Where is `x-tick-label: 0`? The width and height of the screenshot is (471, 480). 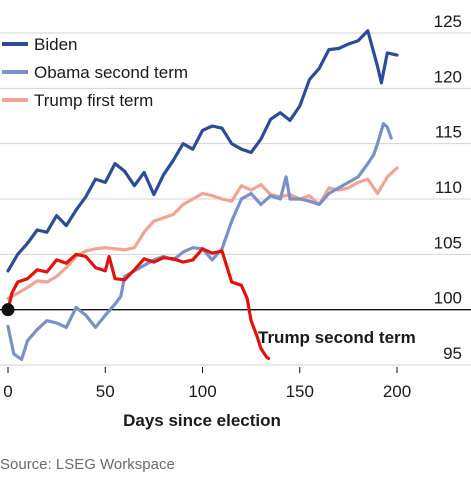 x-tick-label: 0 is located at coordinates (7, 391).